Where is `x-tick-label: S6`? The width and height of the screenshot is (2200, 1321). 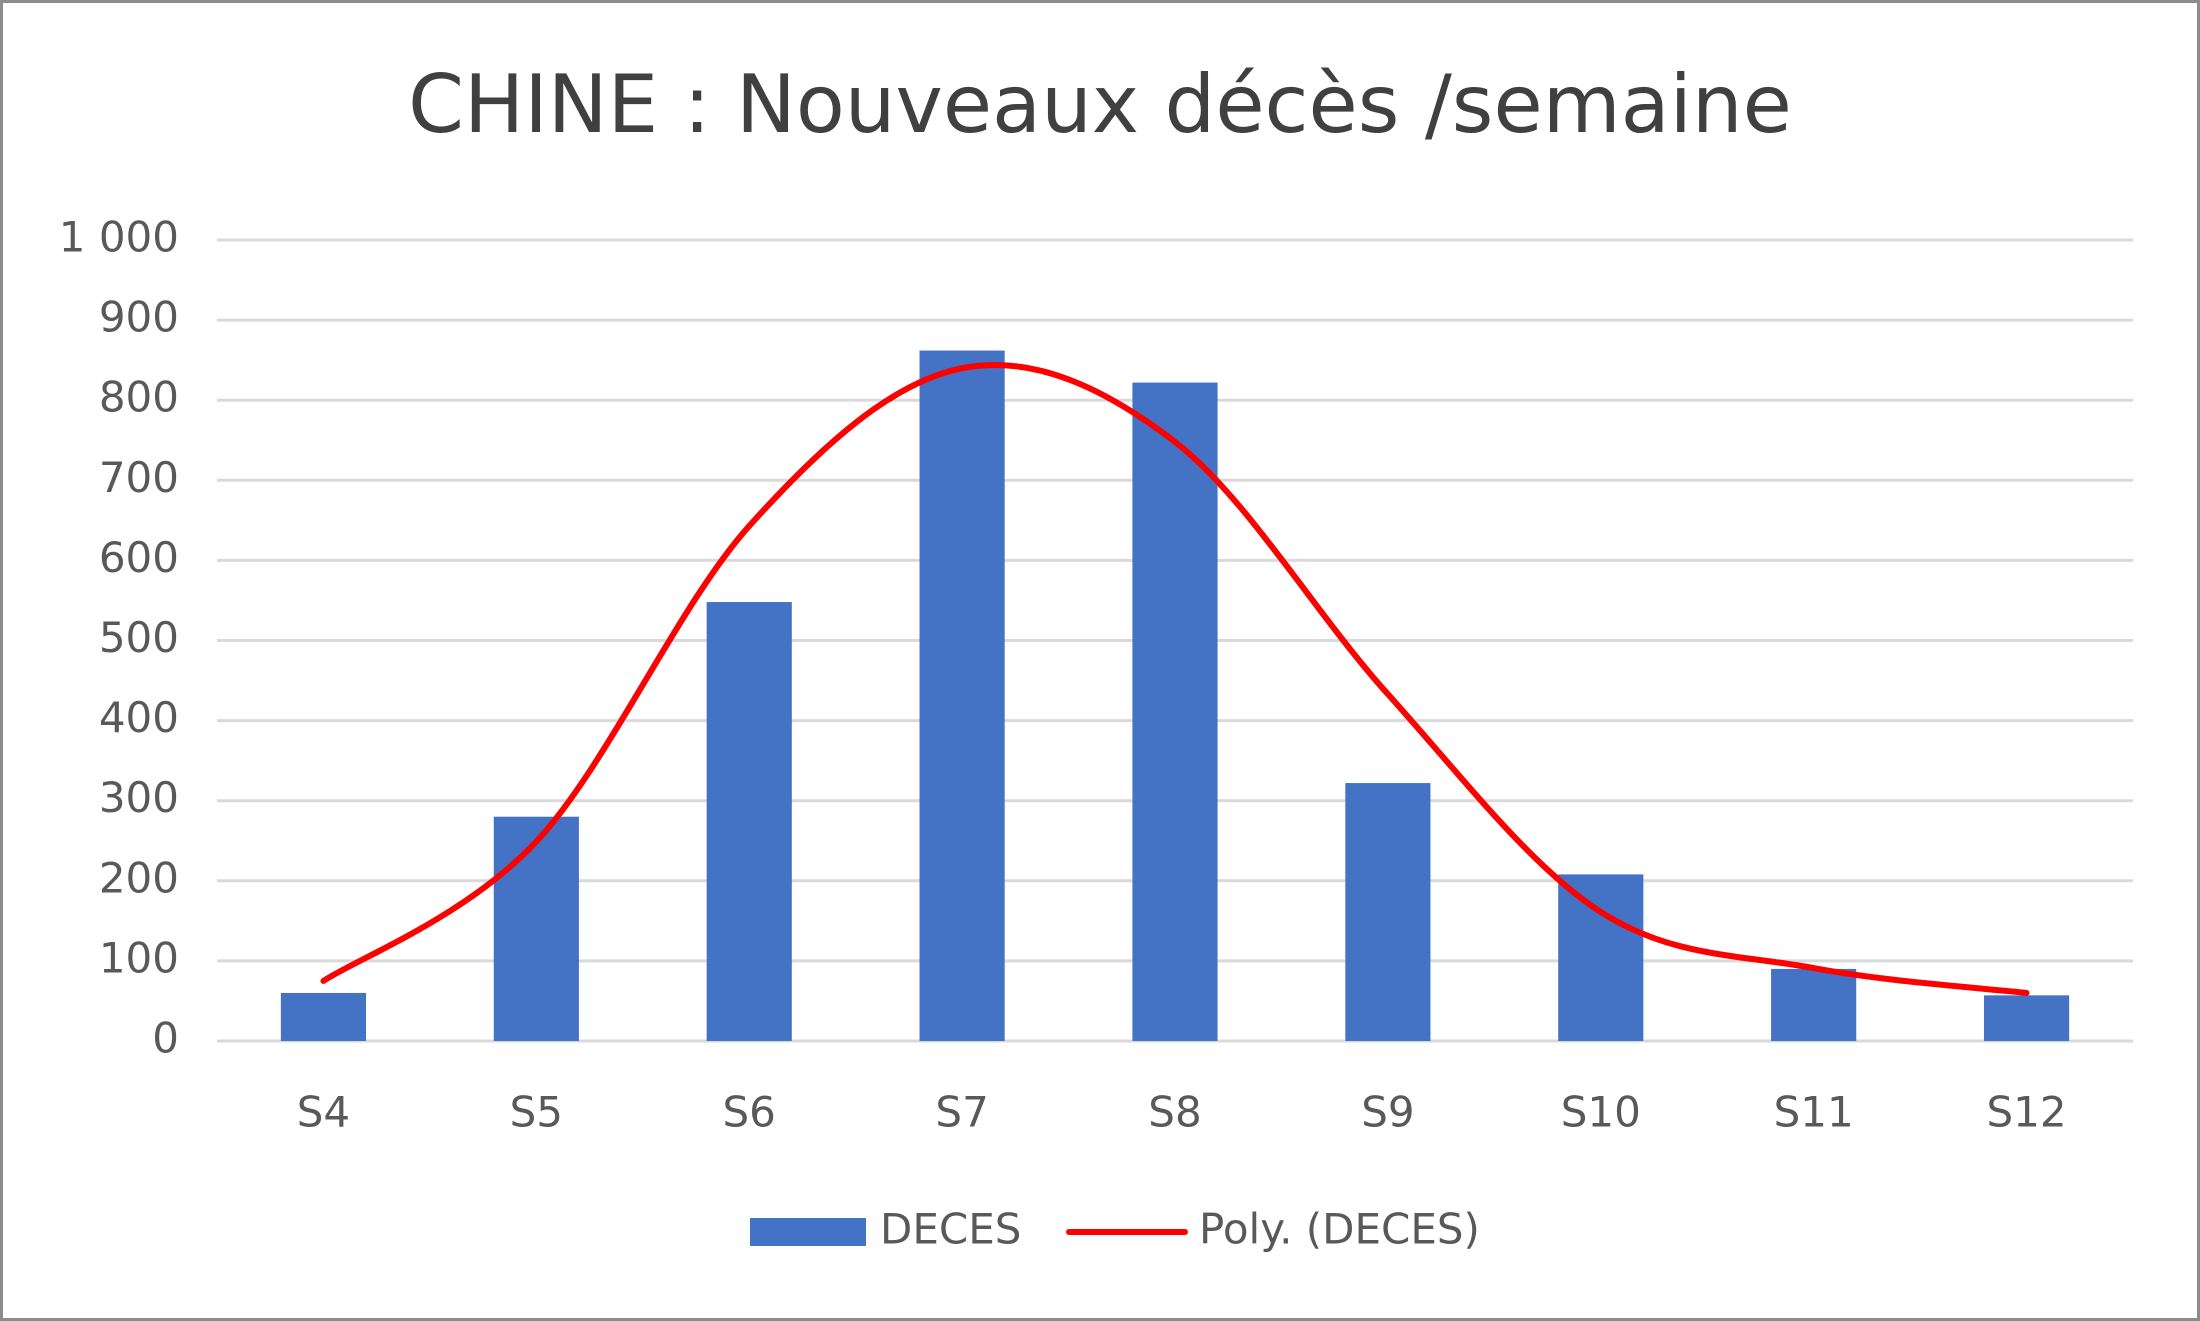
x-tick-label: S6 is located at coordinates (749, 1112).